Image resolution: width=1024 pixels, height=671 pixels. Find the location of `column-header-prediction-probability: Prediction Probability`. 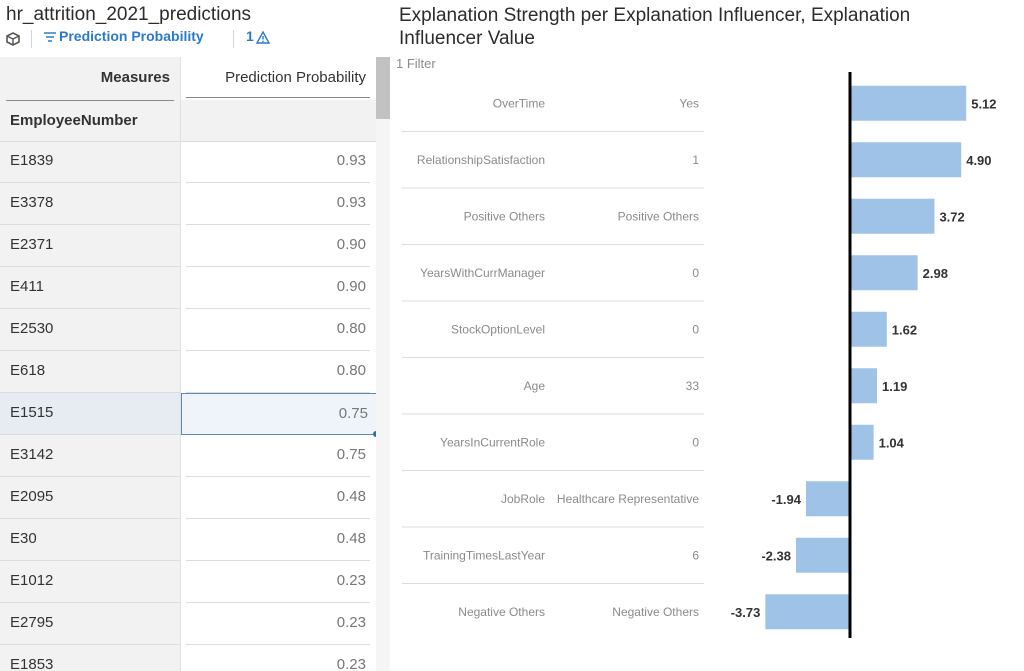

column-header-prediction-probability: Prediction Probability is located at coordinates (278, 77).